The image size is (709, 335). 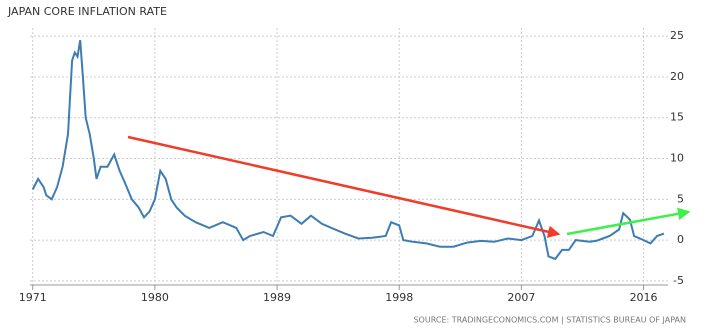 I want to click on y-tick-label: 25, so click(x=677, y=35).